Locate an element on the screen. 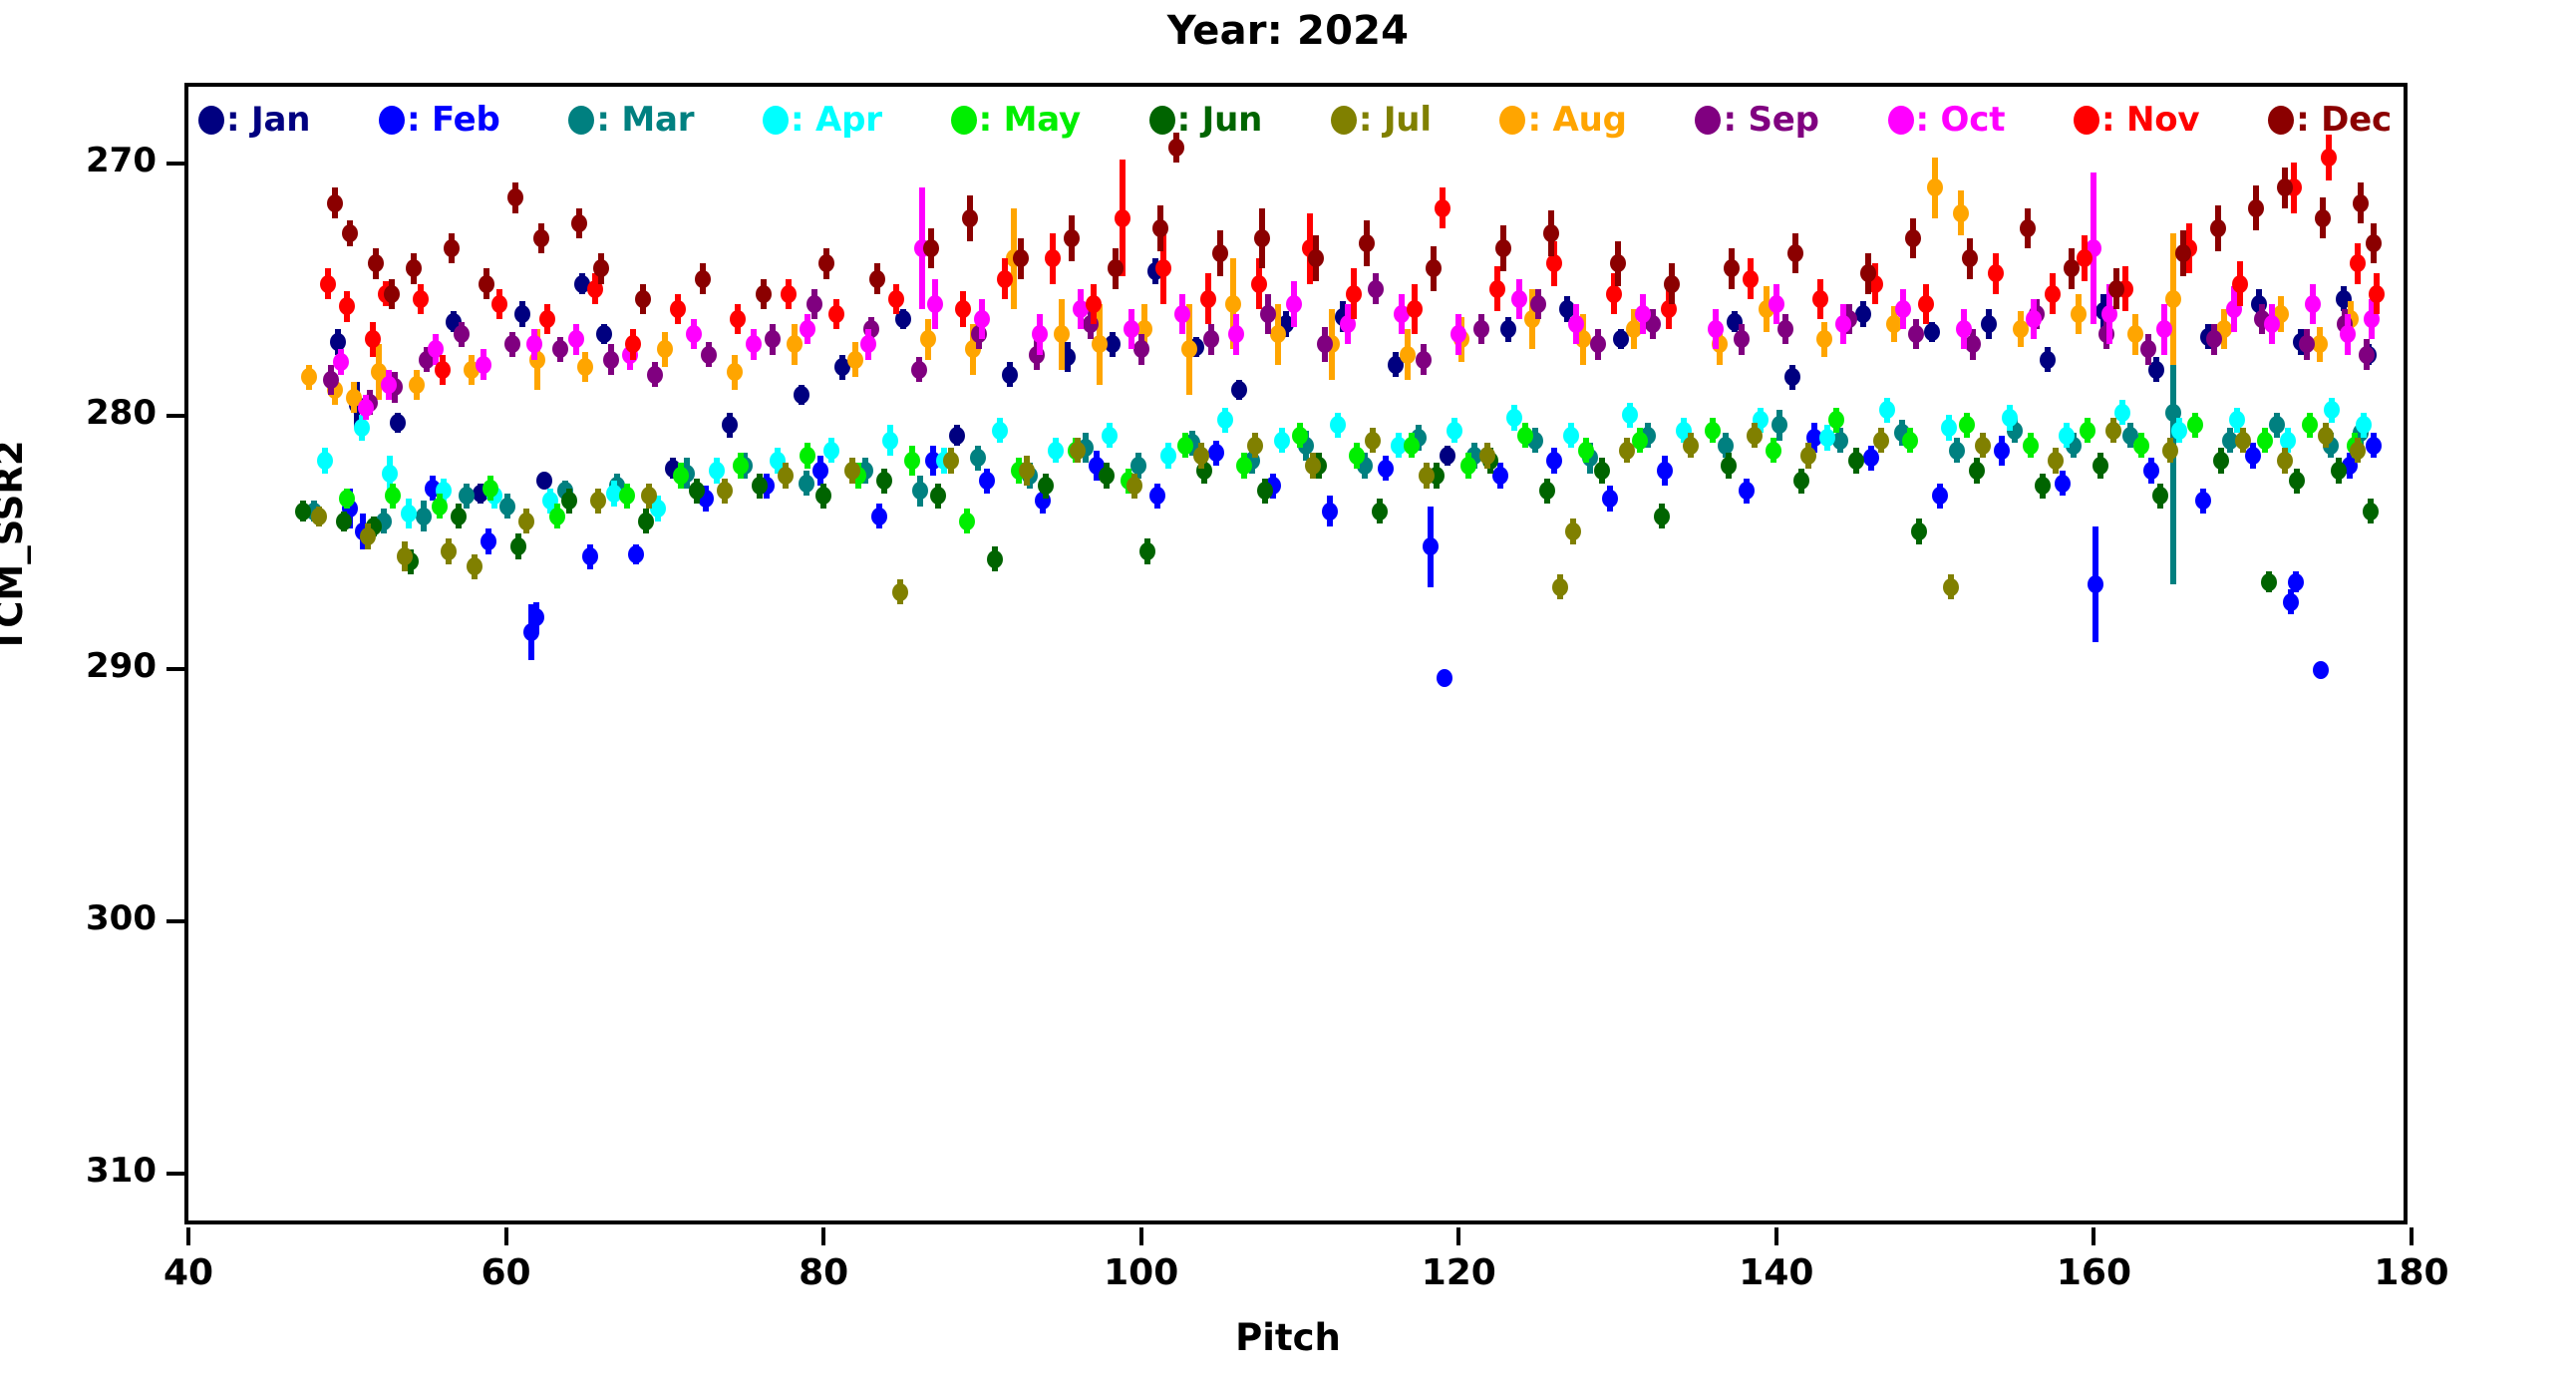 The height and width of the screenshot is (1387, 2576). legend-item-dec: : Dec is located at coordinates (2330, 120).